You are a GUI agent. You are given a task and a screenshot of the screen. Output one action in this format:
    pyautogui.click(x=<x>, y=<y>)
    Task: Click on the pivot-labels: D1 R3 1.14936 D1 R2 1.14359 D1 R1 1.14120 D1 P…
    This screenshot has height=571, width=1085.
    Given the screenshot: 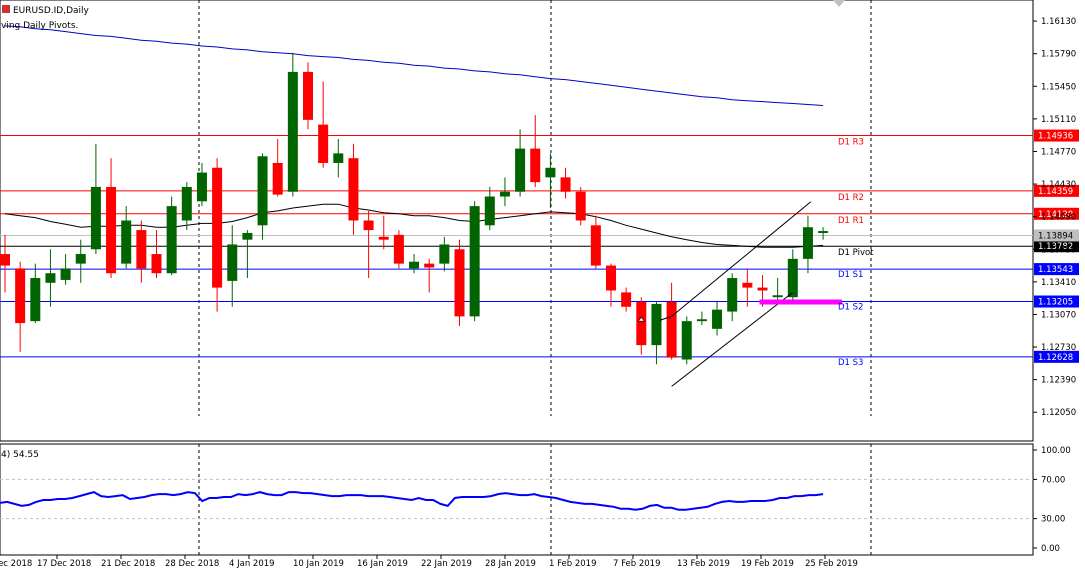 What is the action you would take?
    pyautogui.click(x=958, y=248)
    